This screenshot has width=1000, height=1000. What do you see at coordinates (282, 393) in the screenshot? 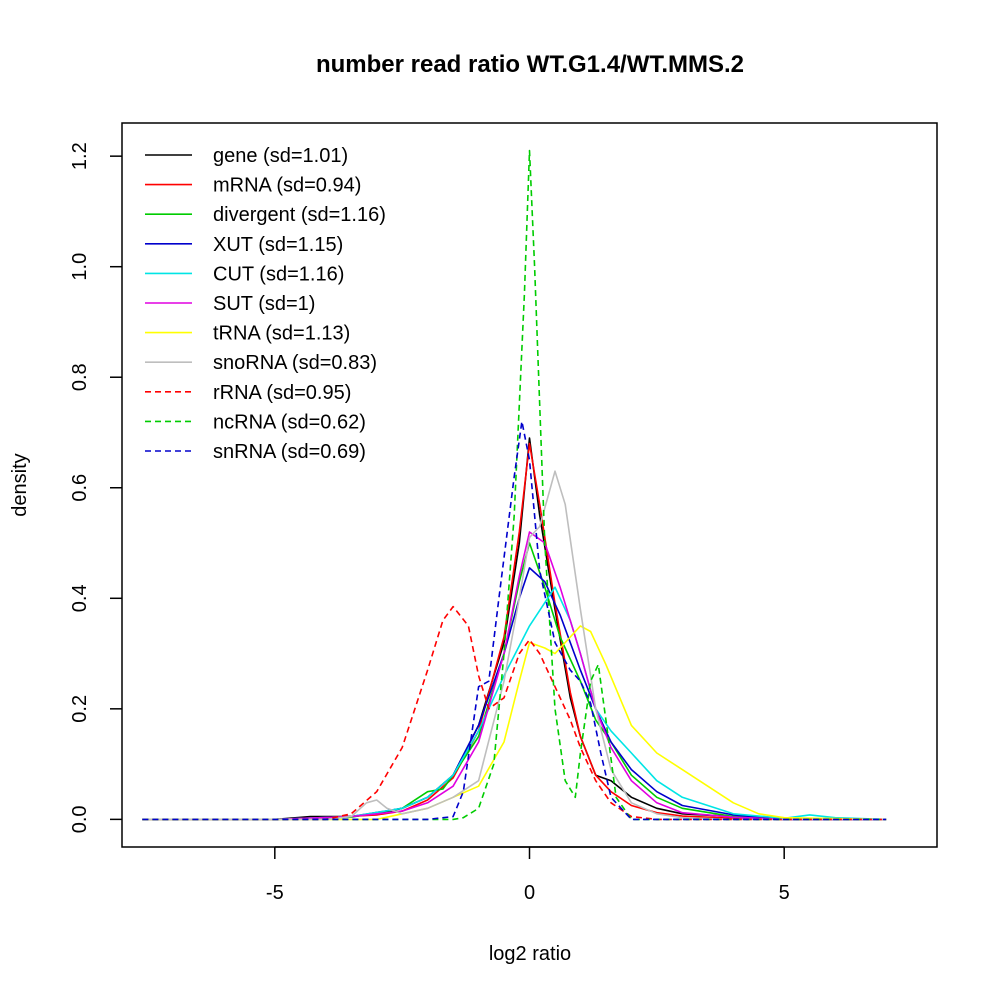
I see `legend-label: rRNA (sd=0.95)` at bounding box center [282, 393].